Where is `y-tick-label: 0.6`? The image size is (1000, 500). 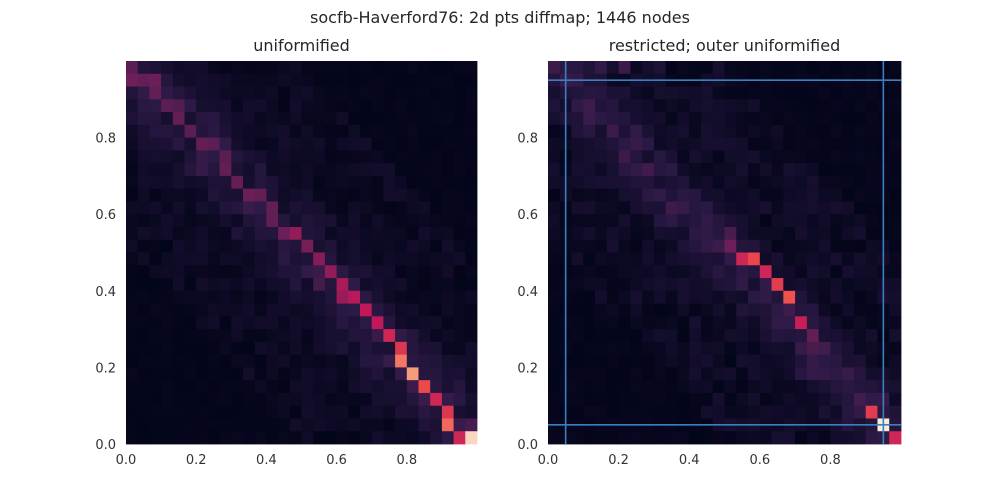 y-tick-label: 0.6 is located at coordinates (105, 215).